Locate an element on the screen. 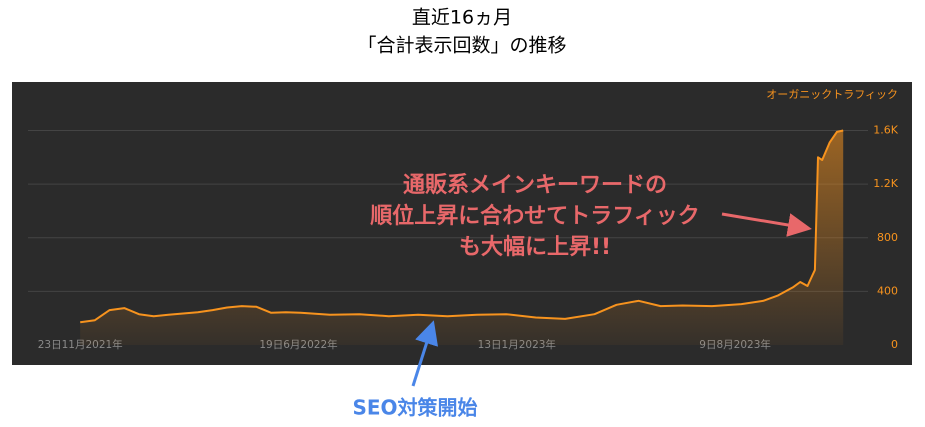 Image resolution: width=925 pixels, height=427 pixels. start-note: SEO対策開始 is located at coordinates (414, 408).